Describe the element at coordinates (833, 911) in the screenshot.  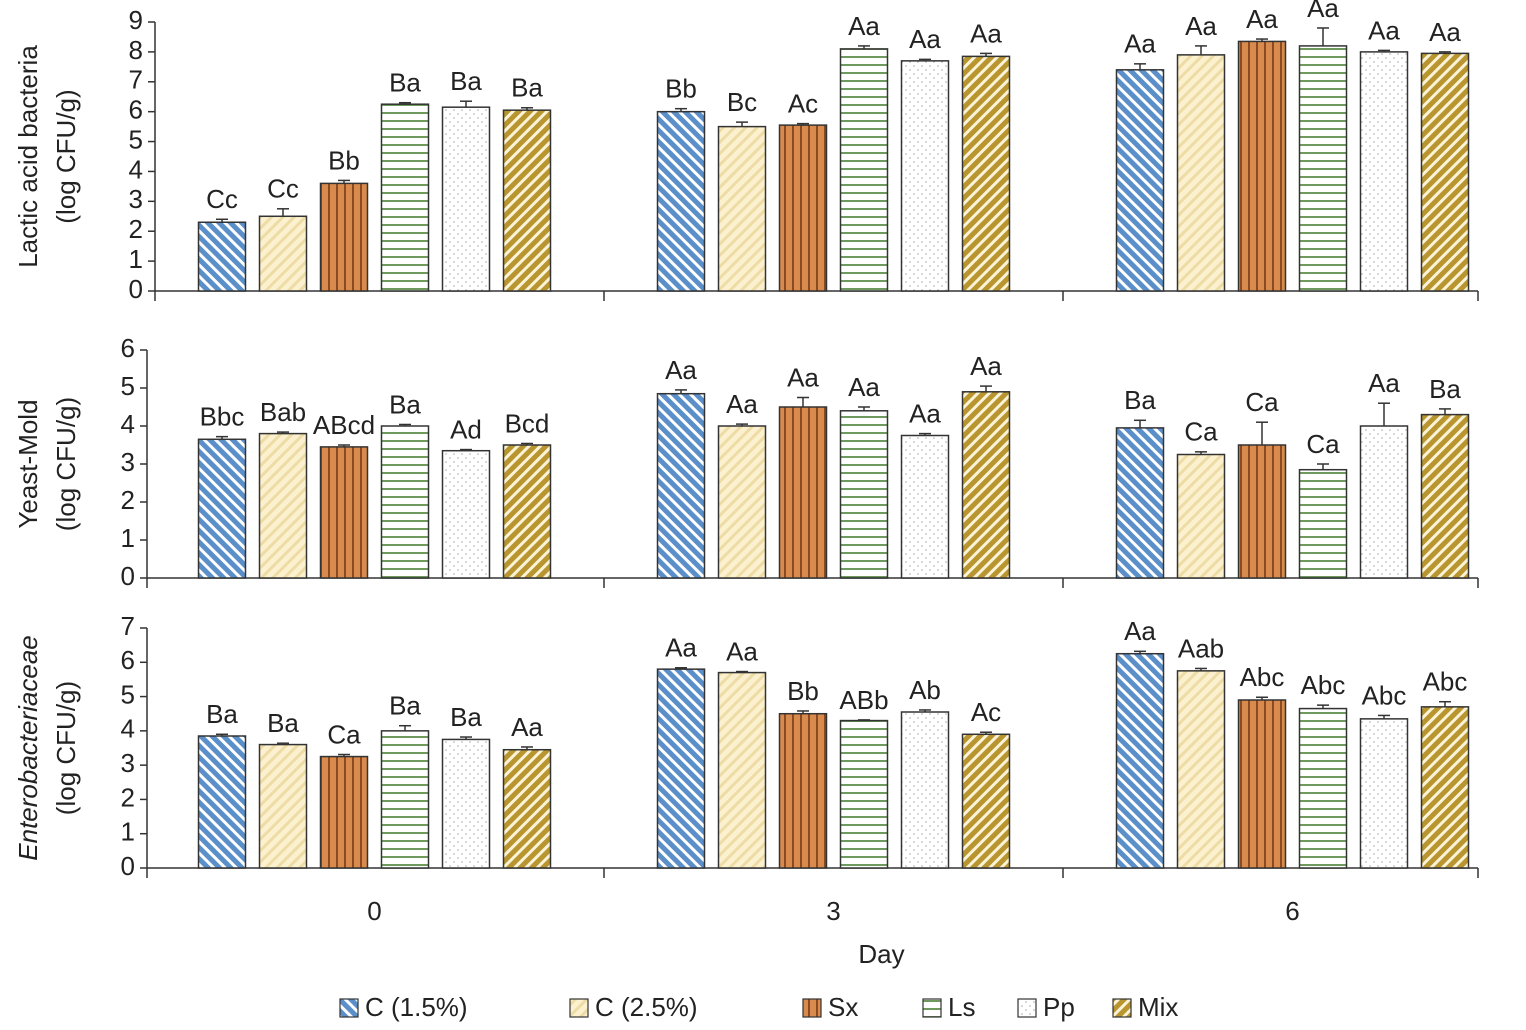
I see `x-tick-label: 3` at that location.